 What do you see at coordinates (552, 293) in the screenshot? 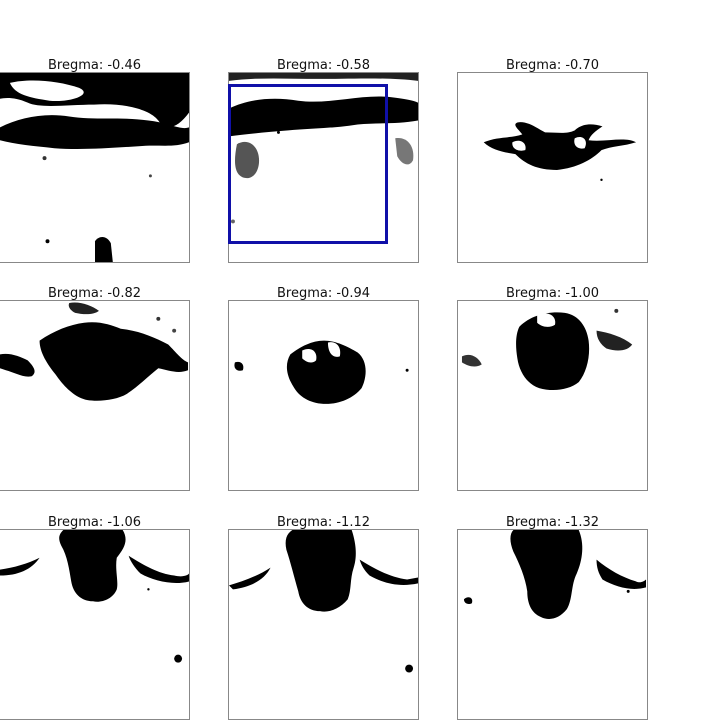
I see `panel-title-6: Bregma: -1.00` at bounding box center [552, 293].